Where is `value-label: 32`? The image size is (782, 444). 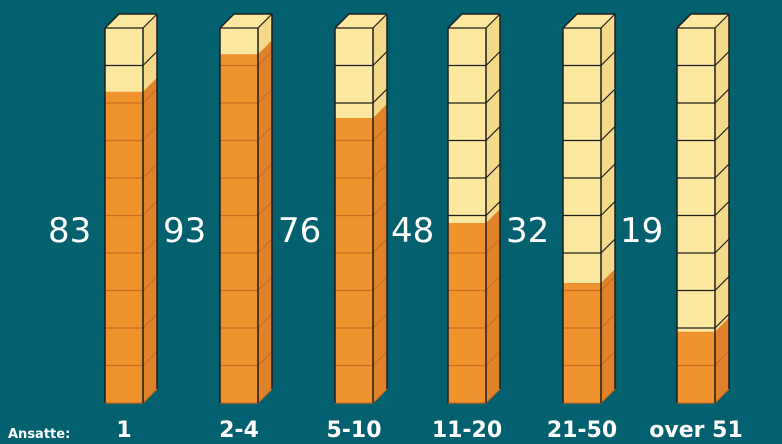
value-label: 32 is located at coordinates (528, 231).